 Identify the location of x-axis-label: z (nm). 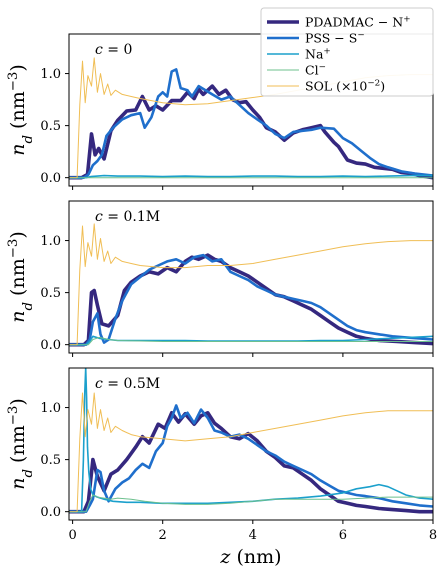
(250, 557).